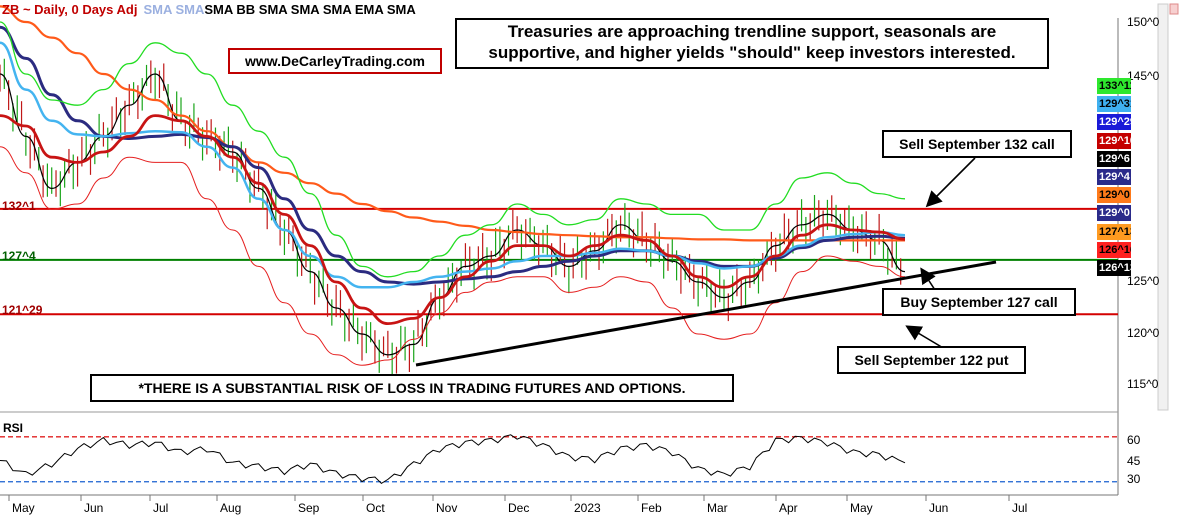 The height and width of the screenshot is (517, 1180). I want to click on x-tick-label: Dec, so click(519, 508).